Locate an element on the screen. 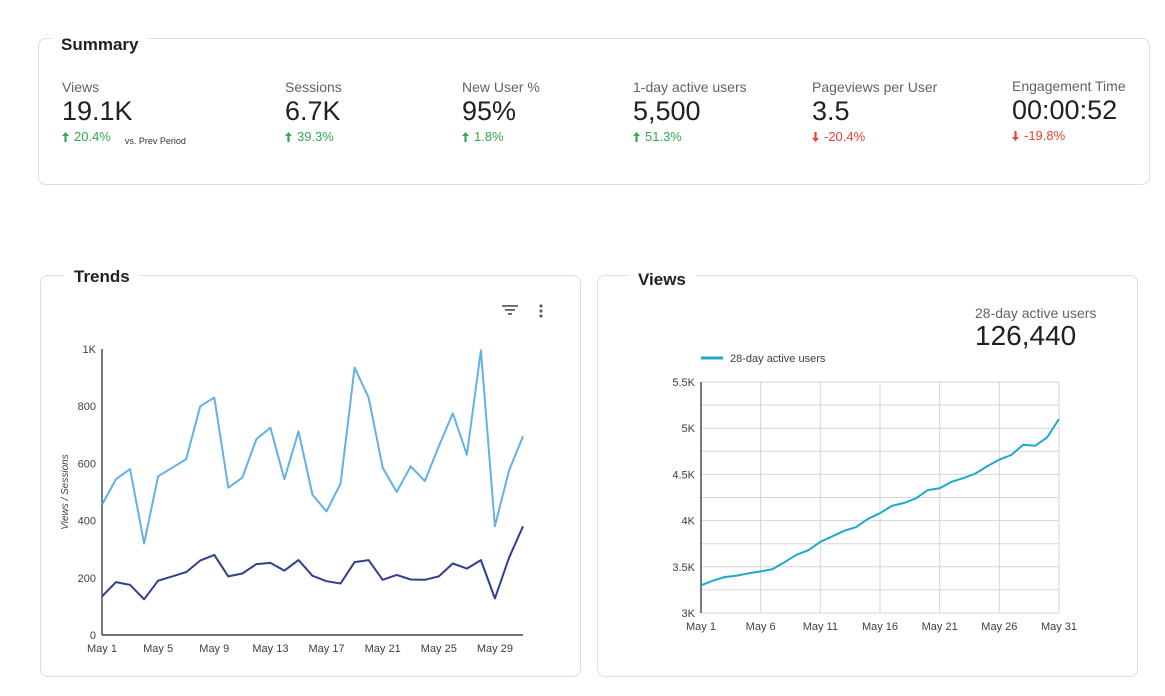 This screenshot has width=1165, height=696. x-tick-label: May 6 is located at coordinates (761, 627).